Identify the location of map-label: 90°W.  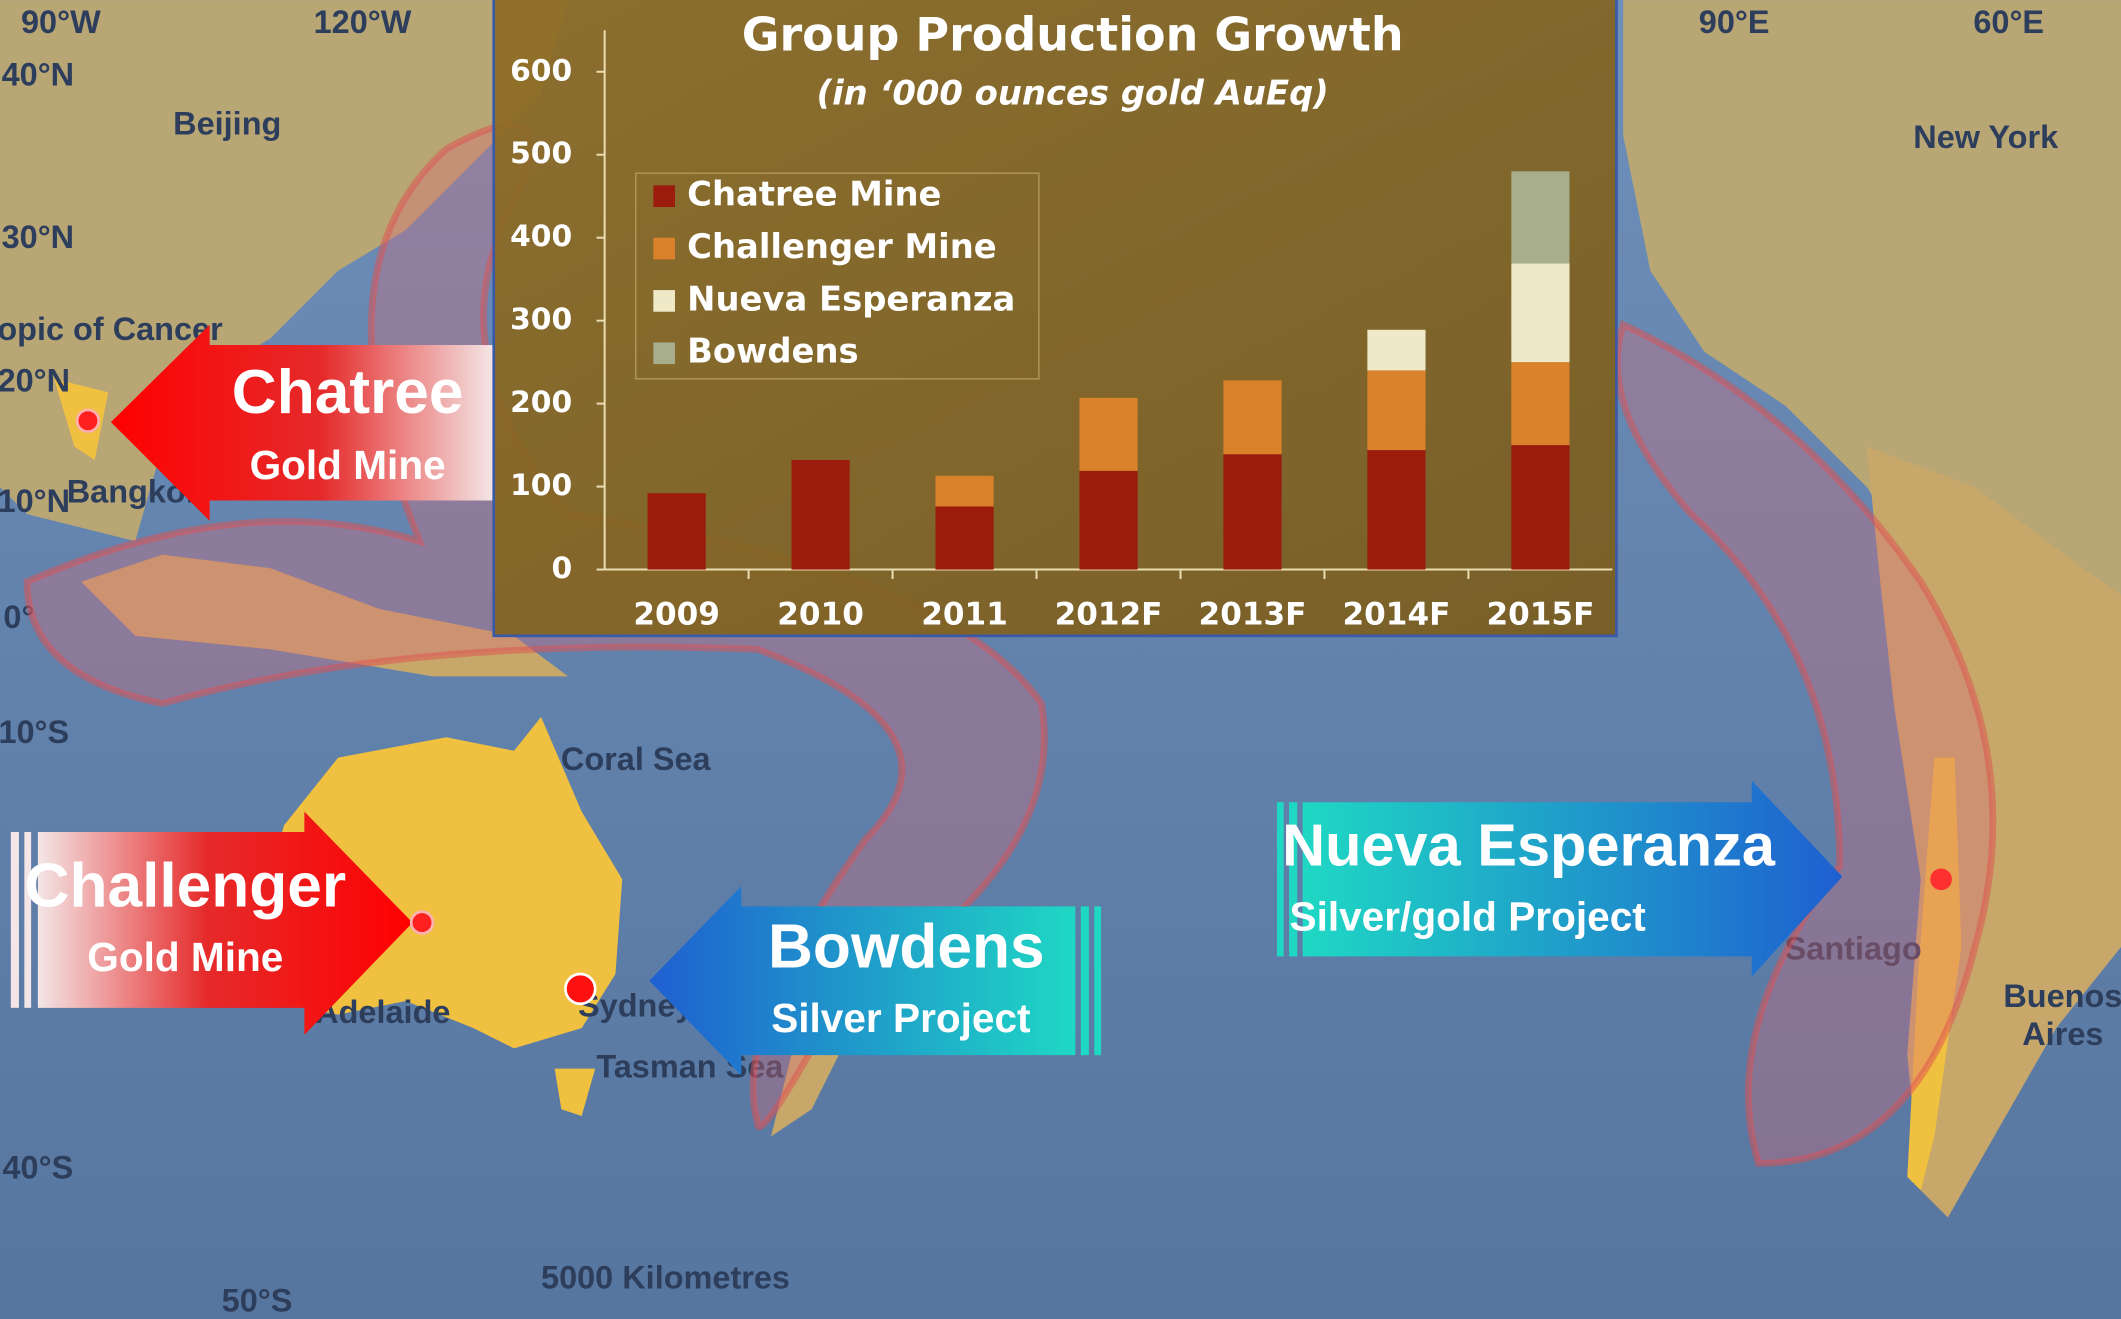
(61, 22).